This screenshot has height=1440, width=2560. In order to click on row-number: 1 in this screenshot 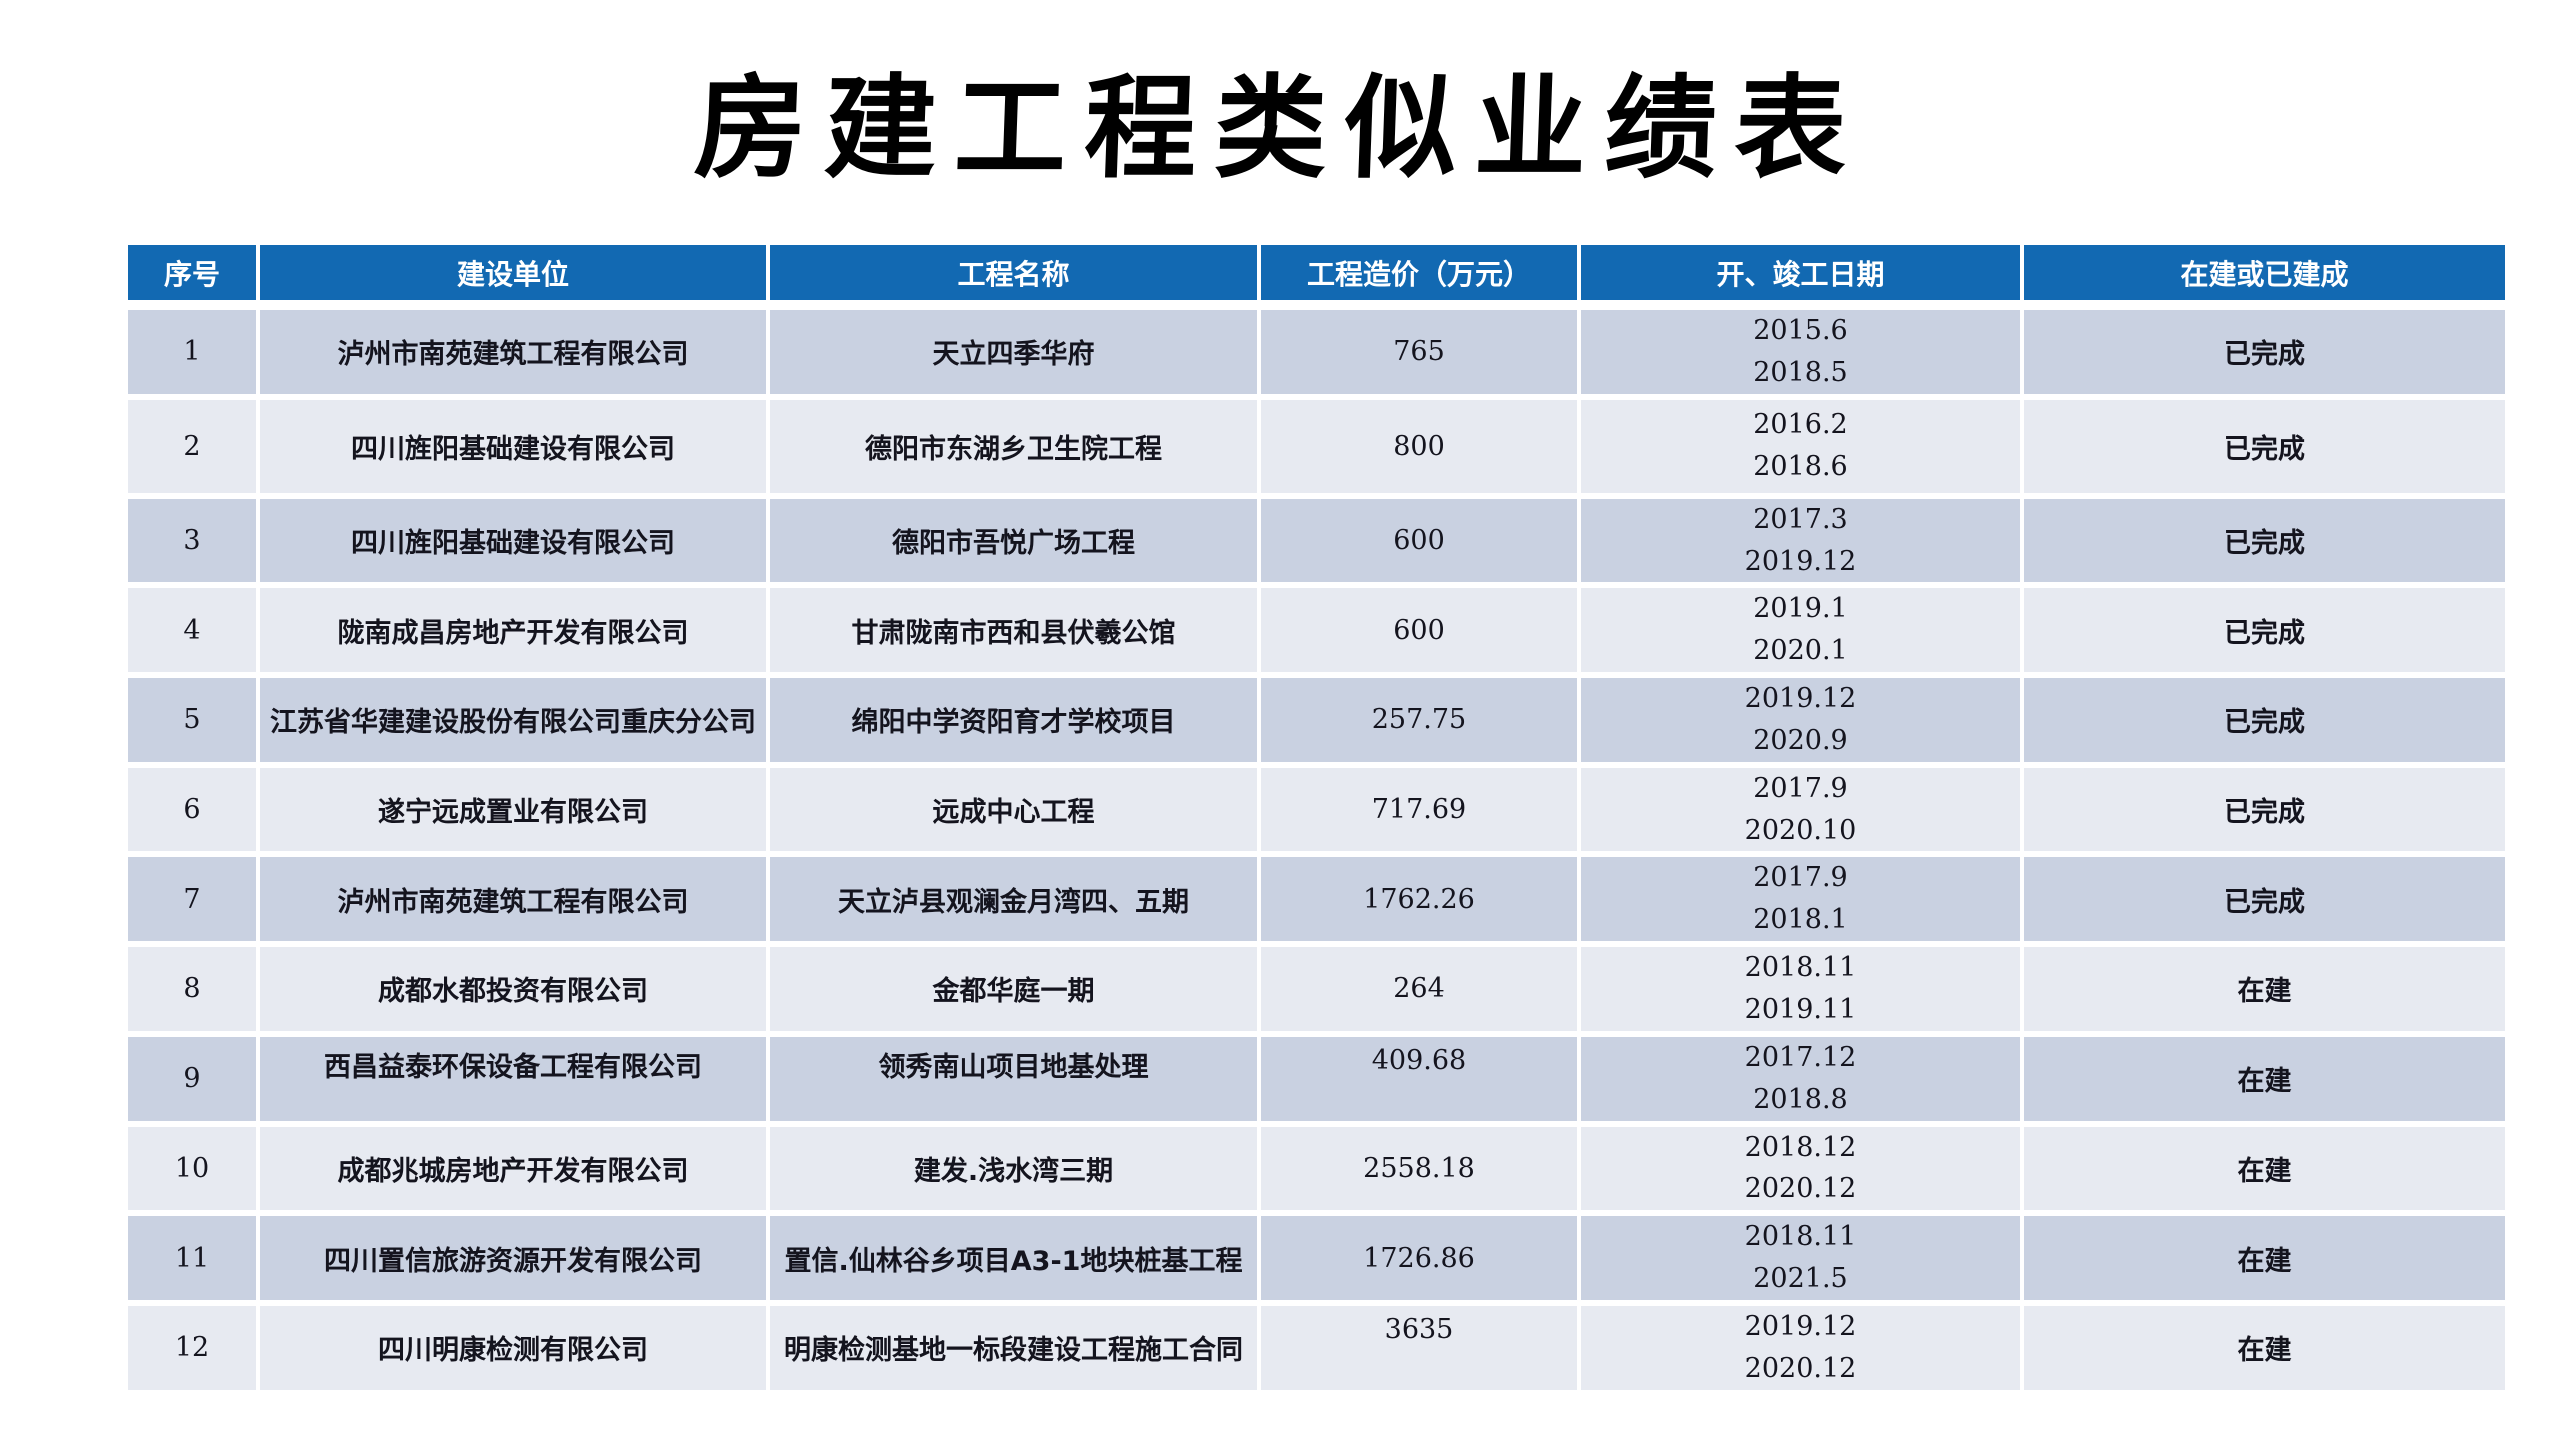, I will do `click(194, 349)`.